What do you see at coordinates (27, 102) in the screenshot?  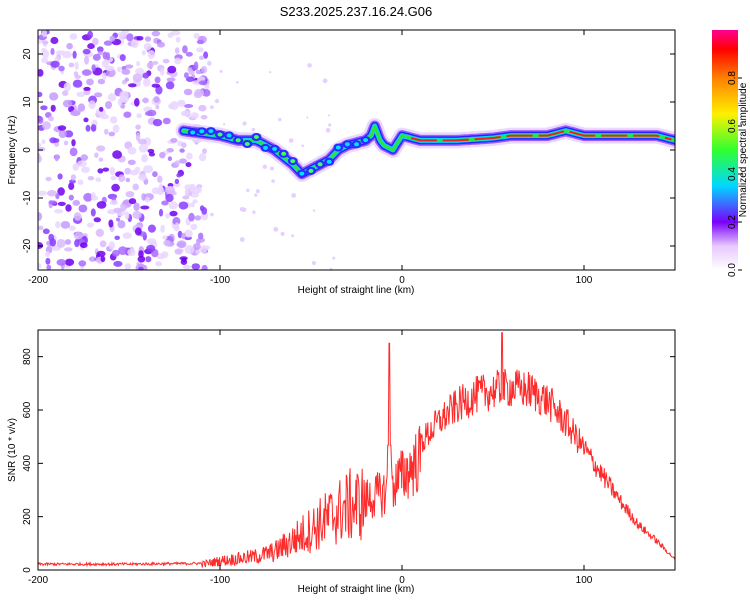 I see `y-tick-label: 10` at bounding box center [27, 102].